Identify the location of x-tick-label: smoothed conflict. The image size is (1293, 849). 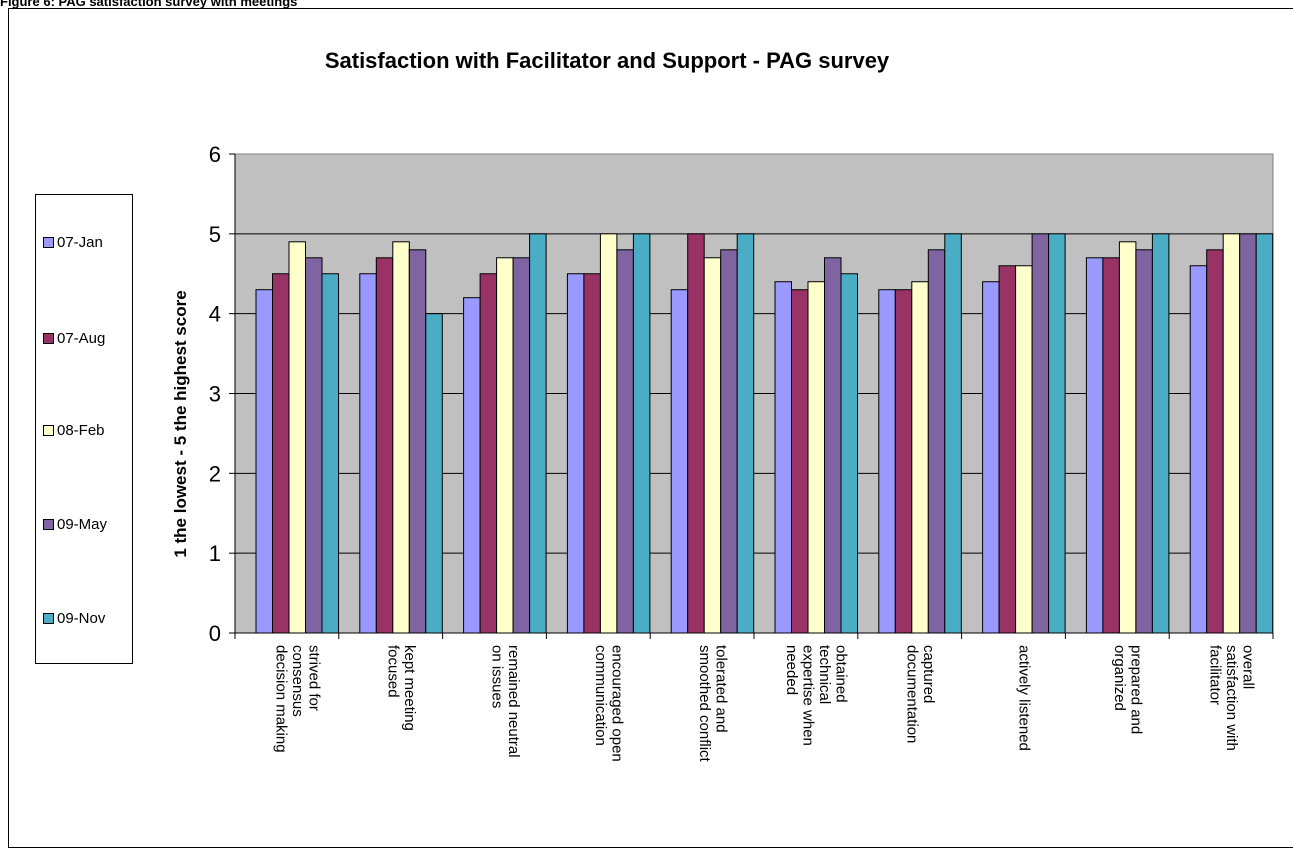
(704, 704).